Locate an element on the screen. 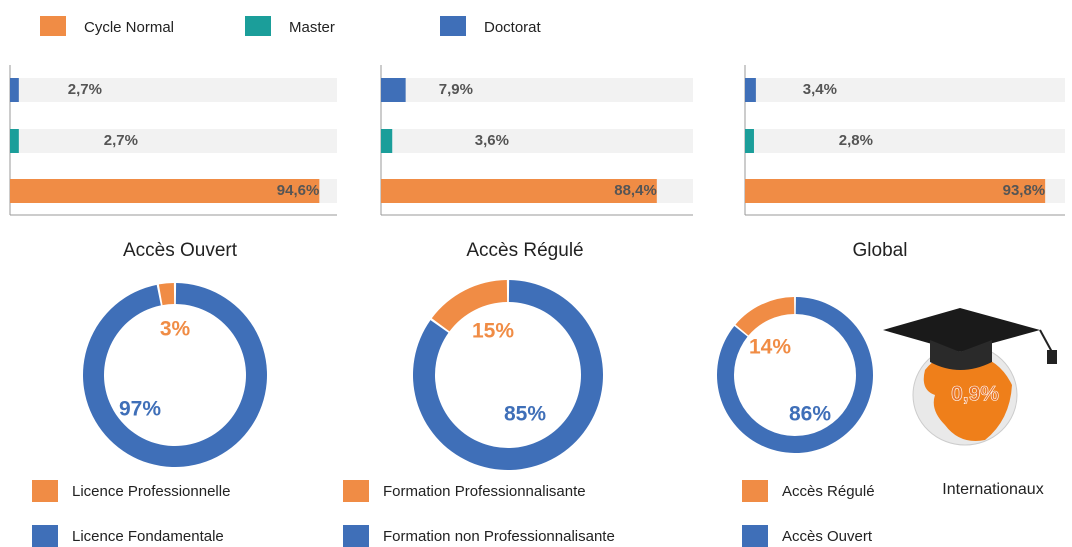 Image resolution: width=1072 pixels, height=547 pixels. internationaux-value: 0,9% is located at coordinates (975, 394).